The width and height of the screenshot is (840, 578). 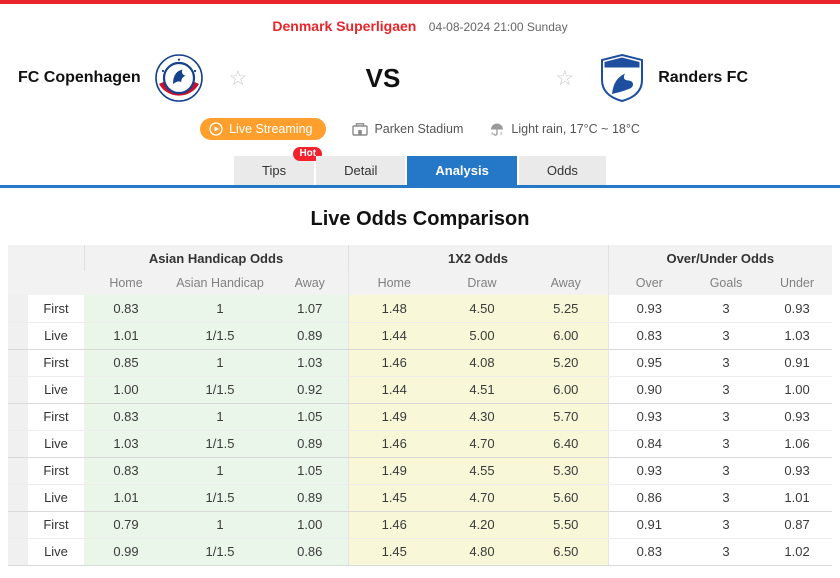 I want to click on home-favorite-star-icon: ☆, so click(x=238, y=78).